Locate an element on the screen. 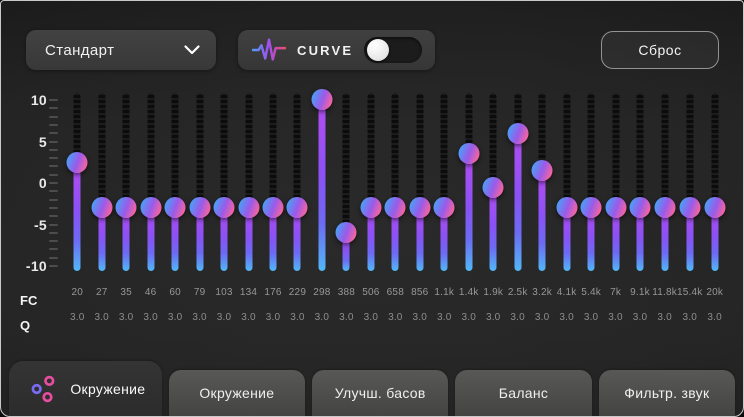 This screenshot has width=744, height=417. band-frequency-value: 9.1k is located at coordinates (640, 292).